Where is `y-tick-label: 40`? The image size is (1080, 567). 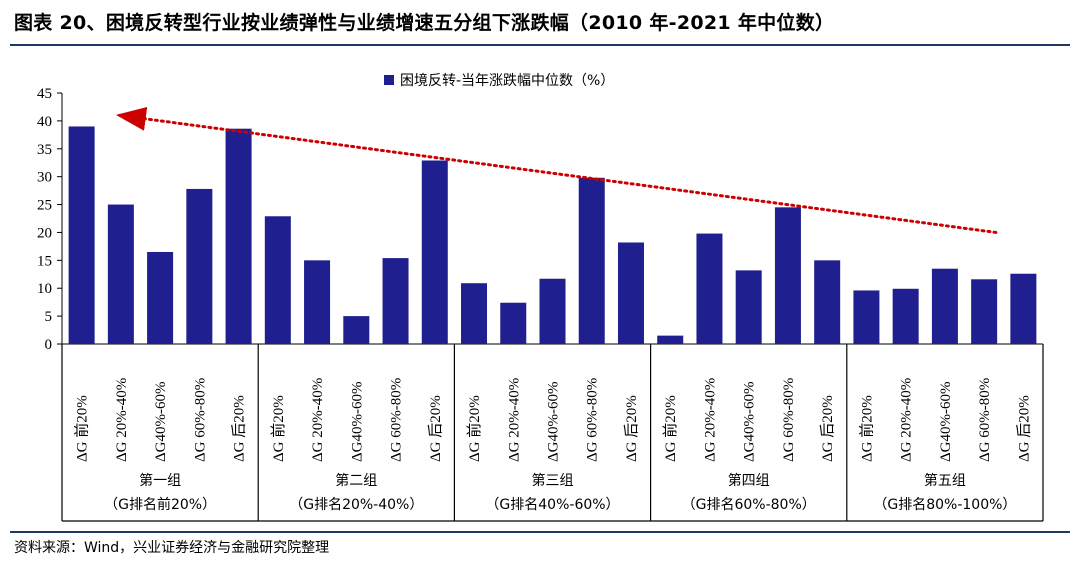 y-tick-label: 40 is located at coordinates (44, 122).